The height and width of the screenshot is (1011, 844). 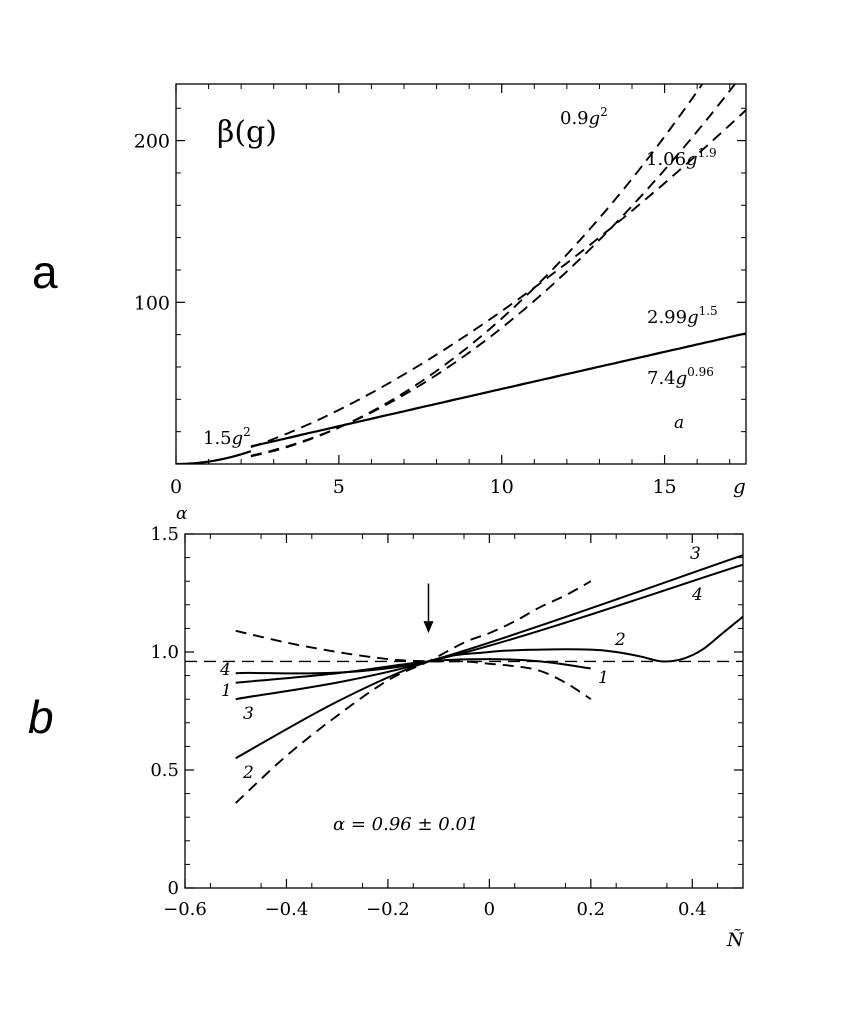 I want to click on curve-label-4-left: 4, so click(x=225, y=670).